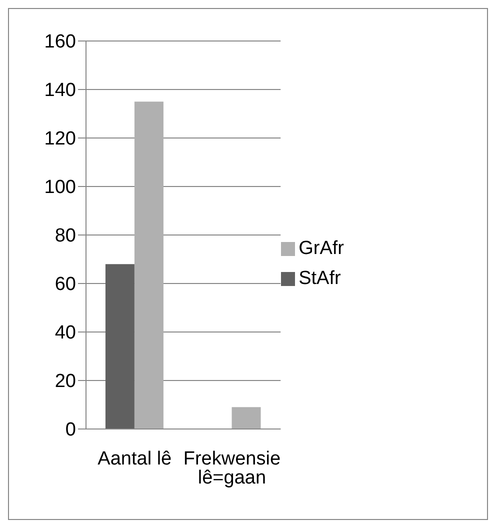 Image resolution: width=496 pixels, height=530 pixels. What do you see at coordinates (65, 236) in the screenshot?
I see `y-tick-label: 80` at bounding box center [65, 236].